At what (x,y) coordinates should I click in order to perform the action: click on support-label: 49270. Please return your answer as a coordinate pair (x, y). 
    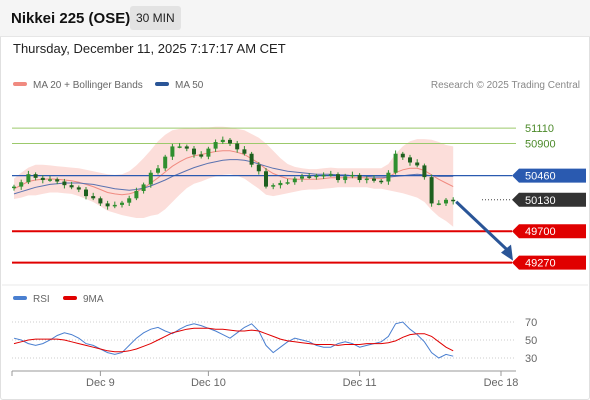
    Looking at the image, I should click on (540, 264).